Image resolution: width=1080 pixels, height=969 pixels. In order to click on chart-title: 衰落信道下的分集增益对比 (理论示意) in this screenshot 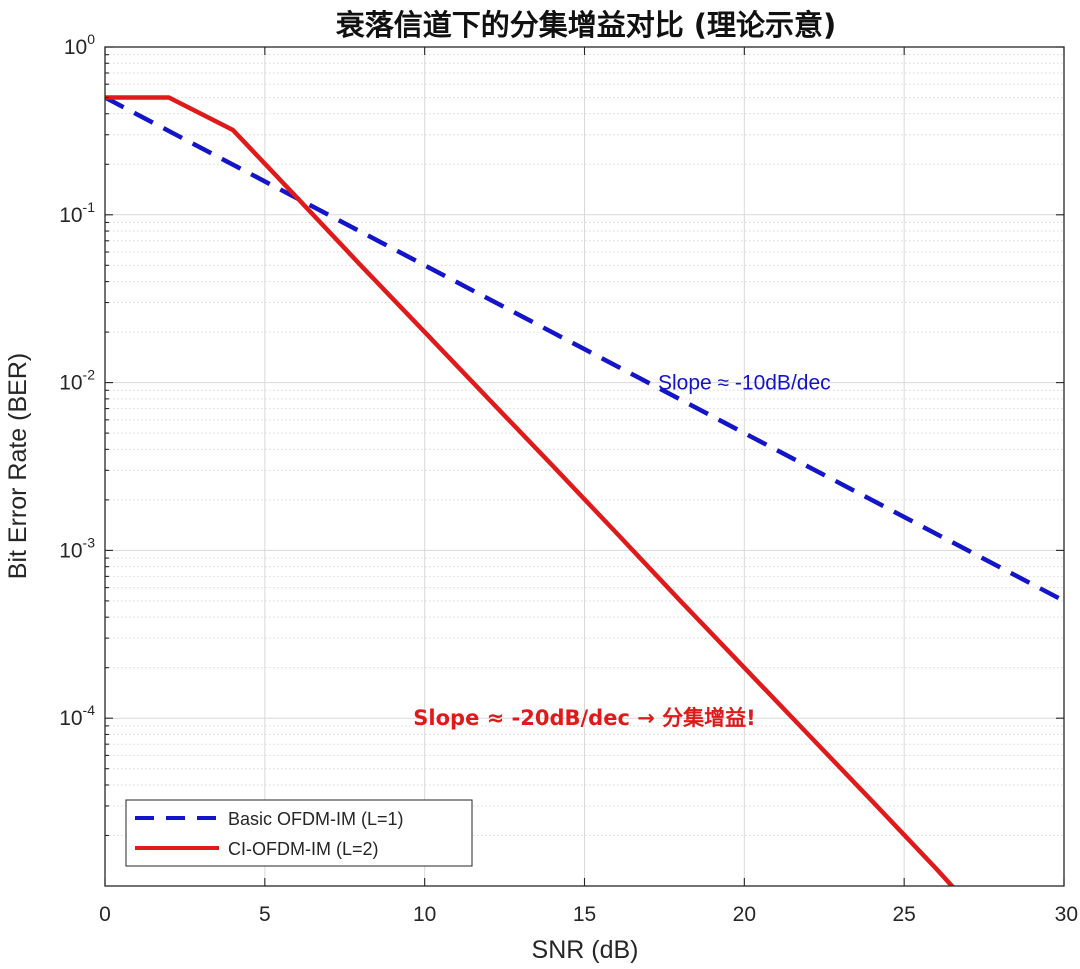, I will do `click(586, 25)`.